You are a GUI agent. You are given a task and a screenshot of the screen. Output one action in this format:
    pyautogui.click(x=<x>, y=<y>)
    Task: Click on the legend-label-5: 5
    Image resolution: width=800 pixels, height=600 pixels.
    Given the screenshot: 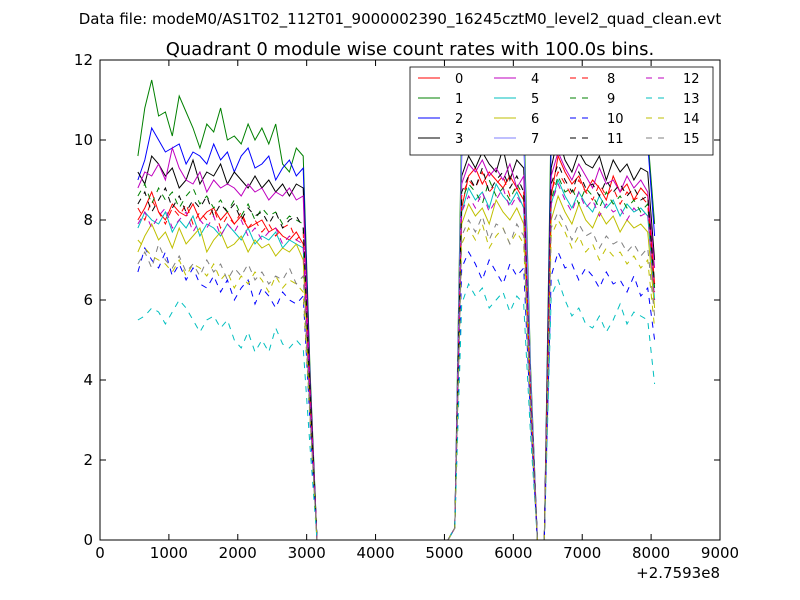 What is the action you would take?
    pyautogui.click(x=535, y=99)
    